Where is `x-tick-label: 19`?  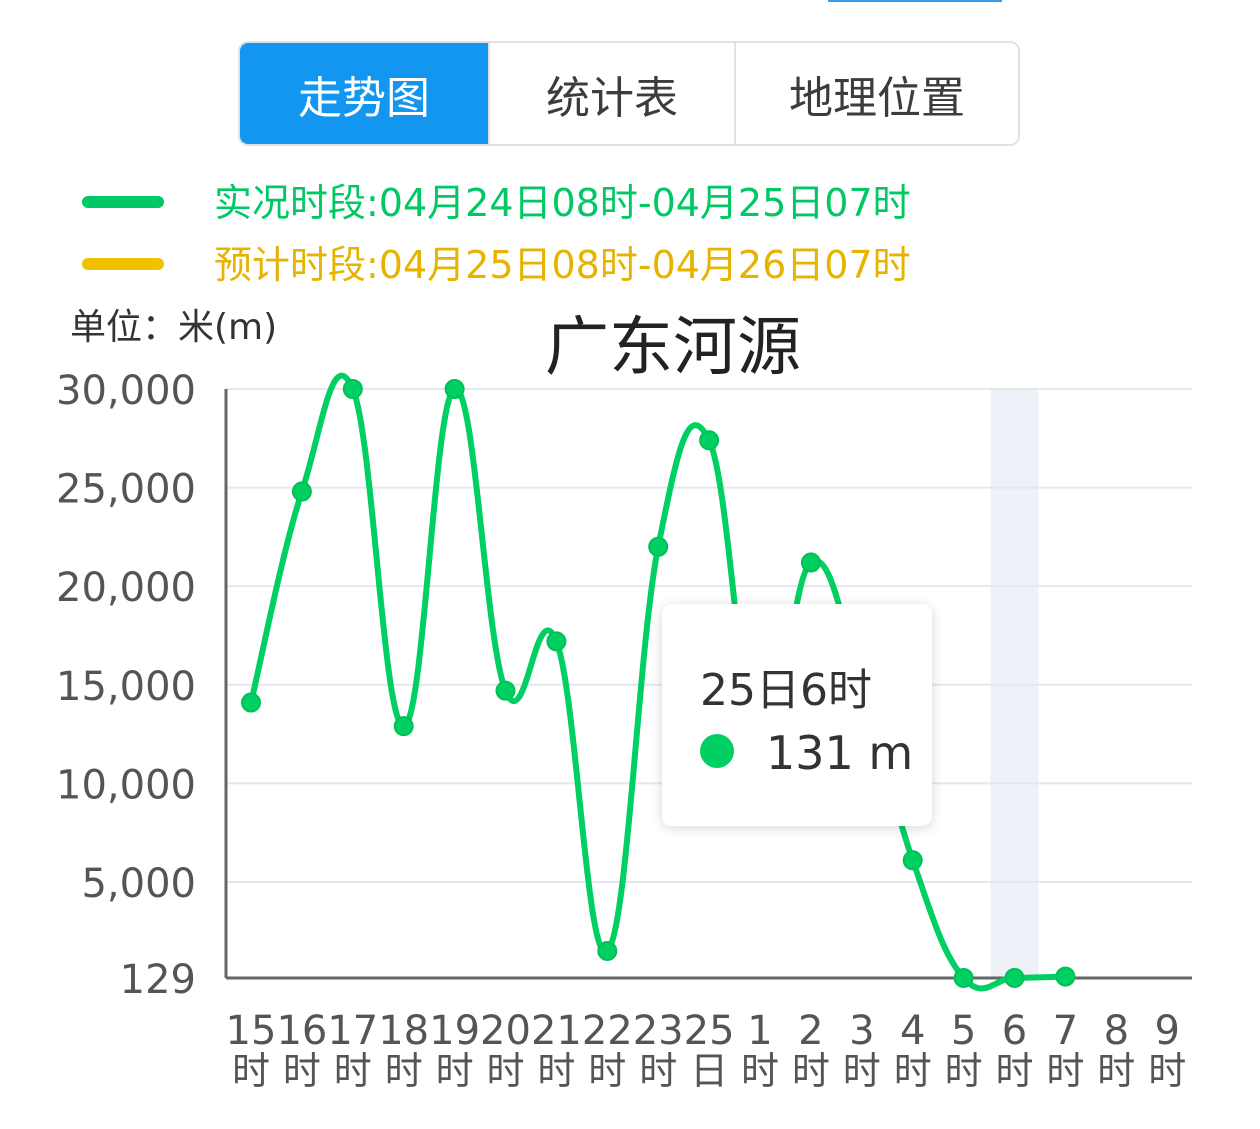 x-tick-label: 19 is located at coordinates (454, 1031).